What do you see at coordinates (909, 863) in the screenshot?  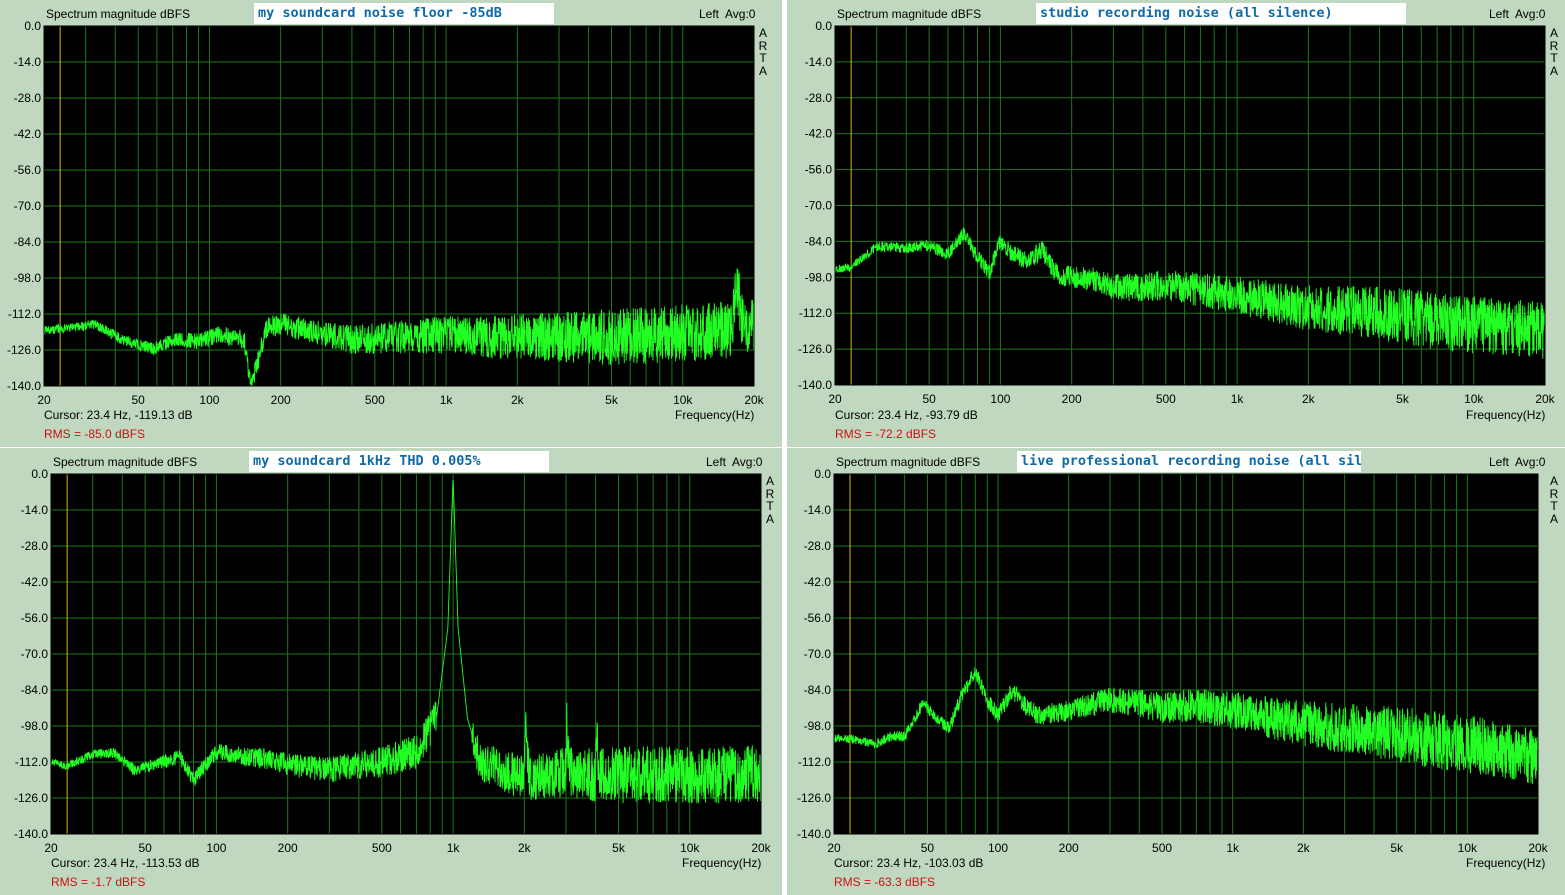 I see `cursor-readout: Cursor: 23.4 Hz, -103.03 dB` at bounding box center [909, 863].